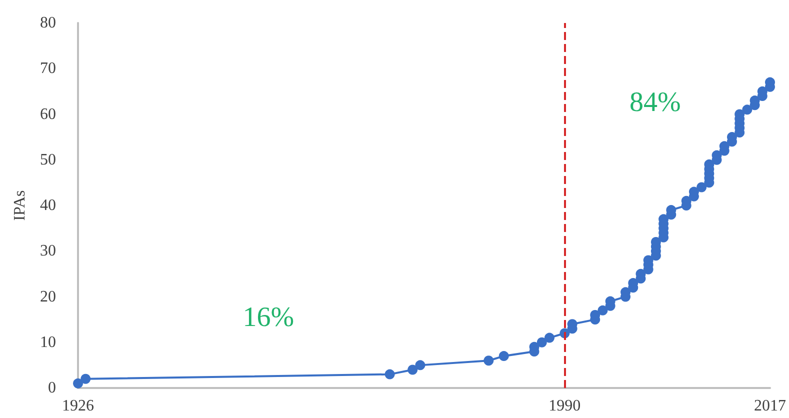 This screenshot has width=789, height=418. Describe the element at coordinates (268, 318) in the screenshot. I see `annotation: 16%` at that location.